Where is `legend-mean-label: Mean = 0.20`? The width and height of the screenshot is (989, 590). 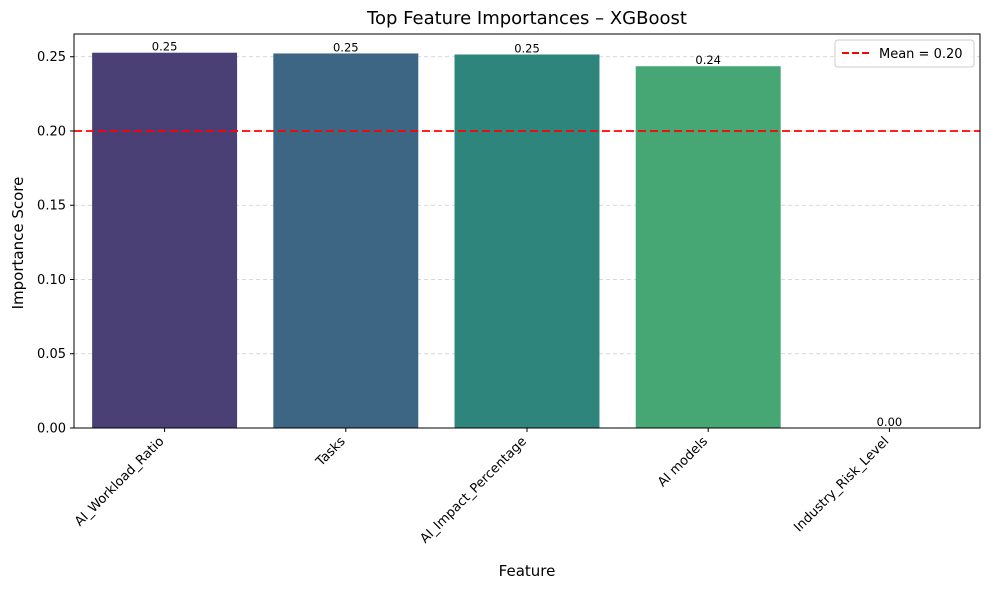 legend-mean-label: Mean = 0.20 is located at coordinates (921, 54).